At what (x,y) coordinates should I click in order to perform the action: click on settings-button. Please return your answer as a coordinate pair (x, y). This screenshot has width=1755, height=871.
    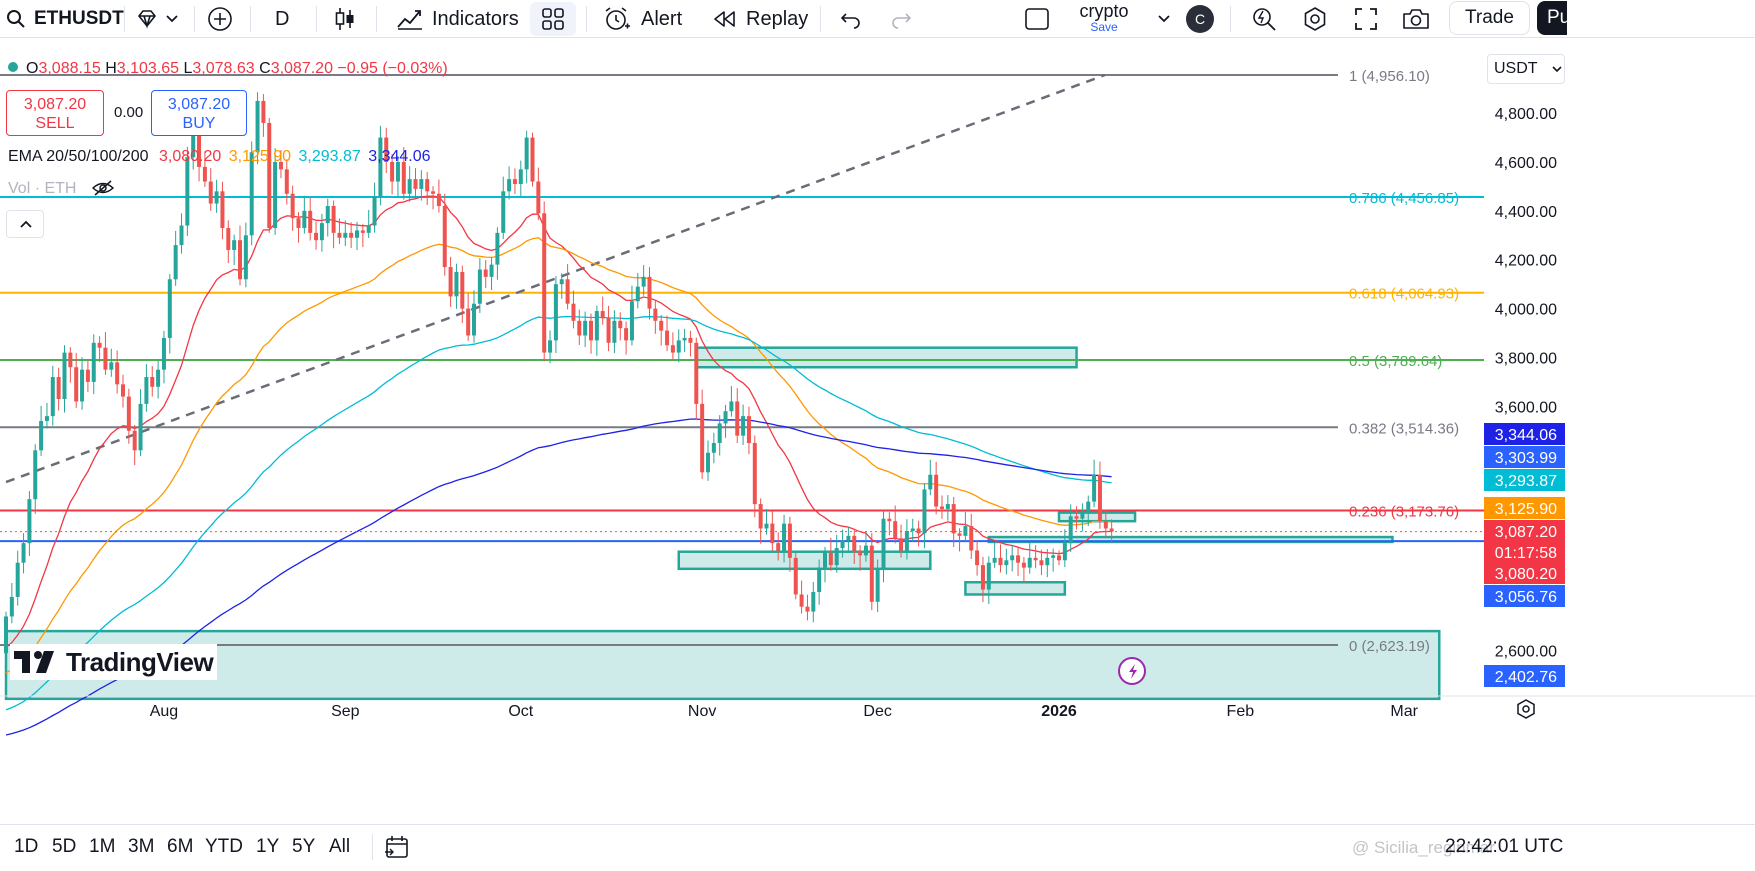
    Looking at the image, I should click on (1315, 19).